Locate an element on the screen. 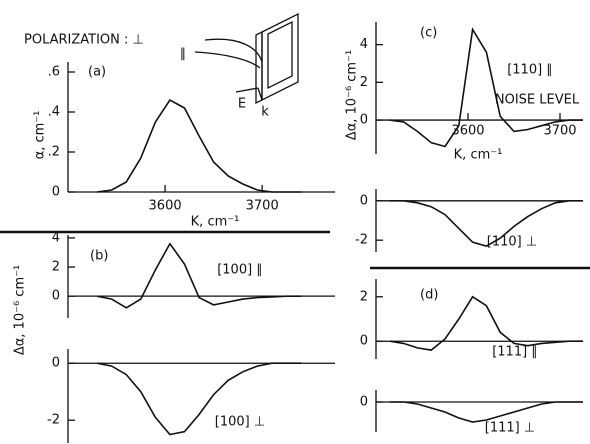 This screenshot has width=590, height=444. annotation: [110] ∥ is located at coordinates (530, 70).